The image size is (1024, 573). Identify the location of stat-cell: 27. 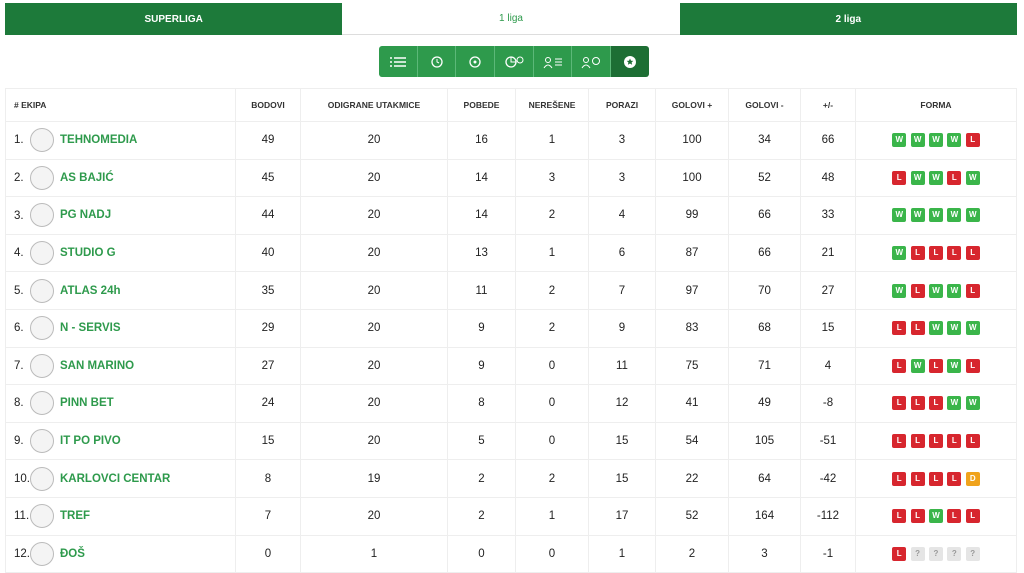
(828, 290).